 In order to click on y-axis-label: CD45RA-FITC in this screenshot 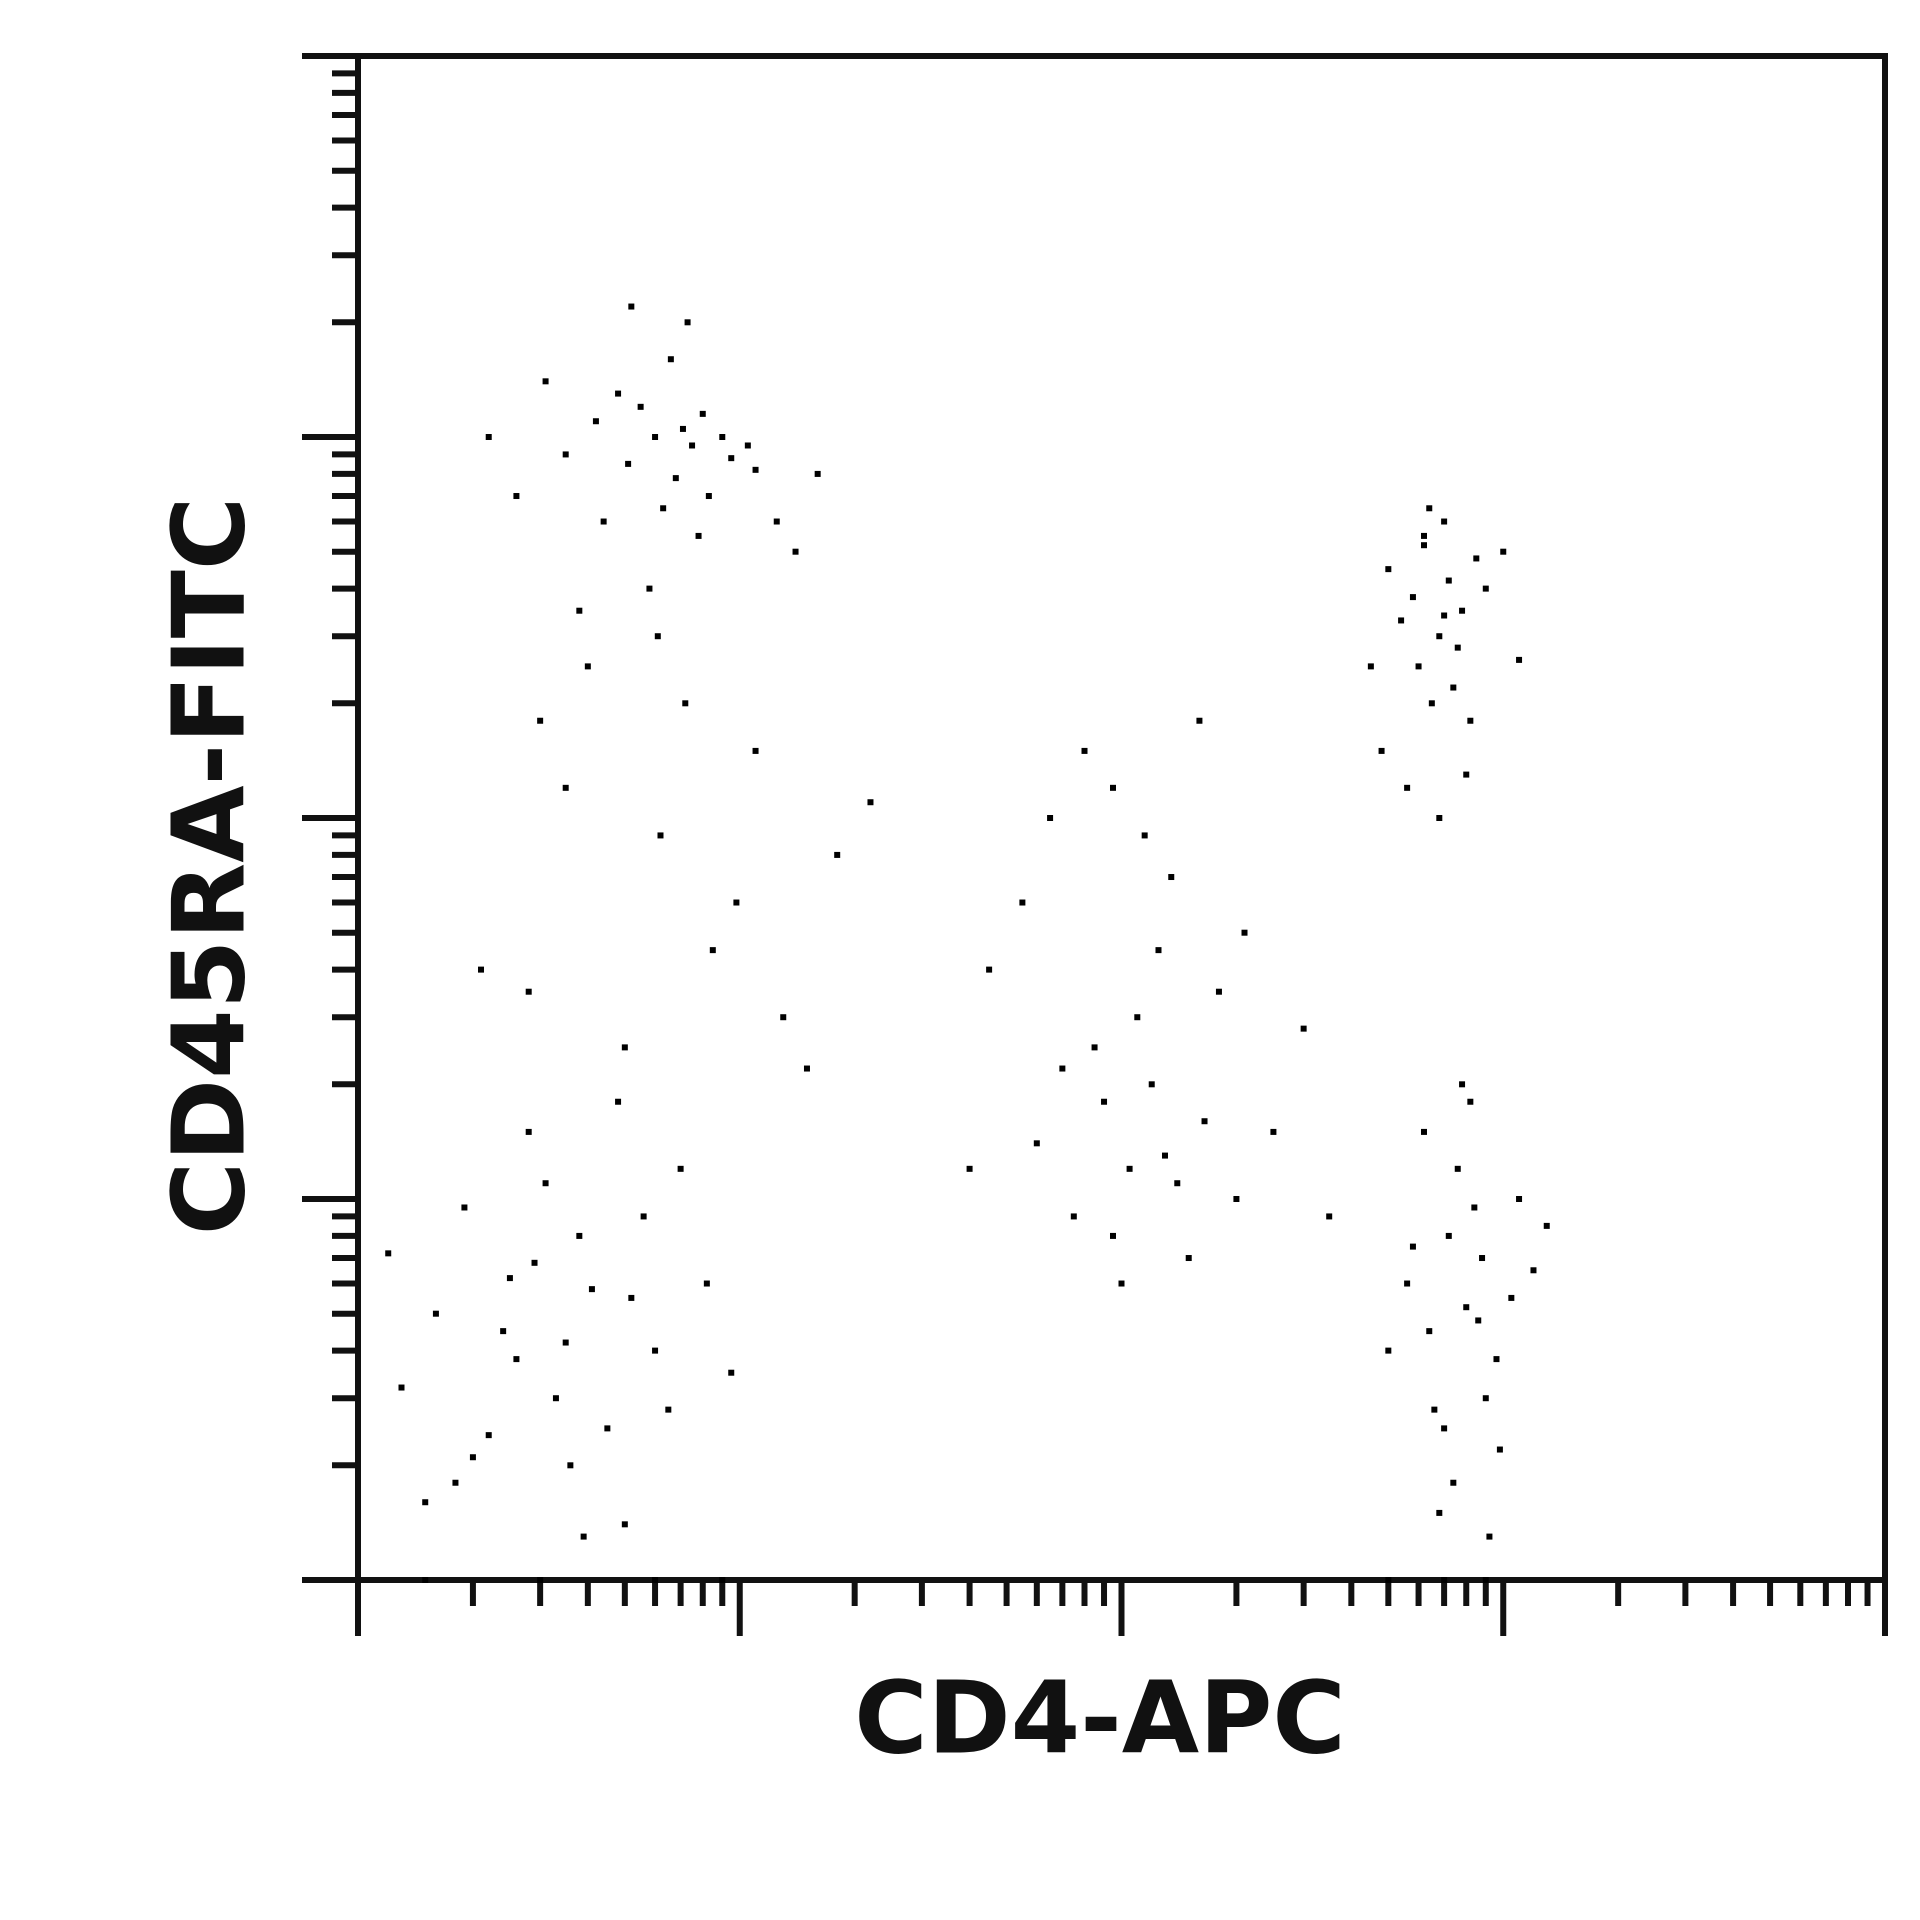, I will do `click(208, 866)`.